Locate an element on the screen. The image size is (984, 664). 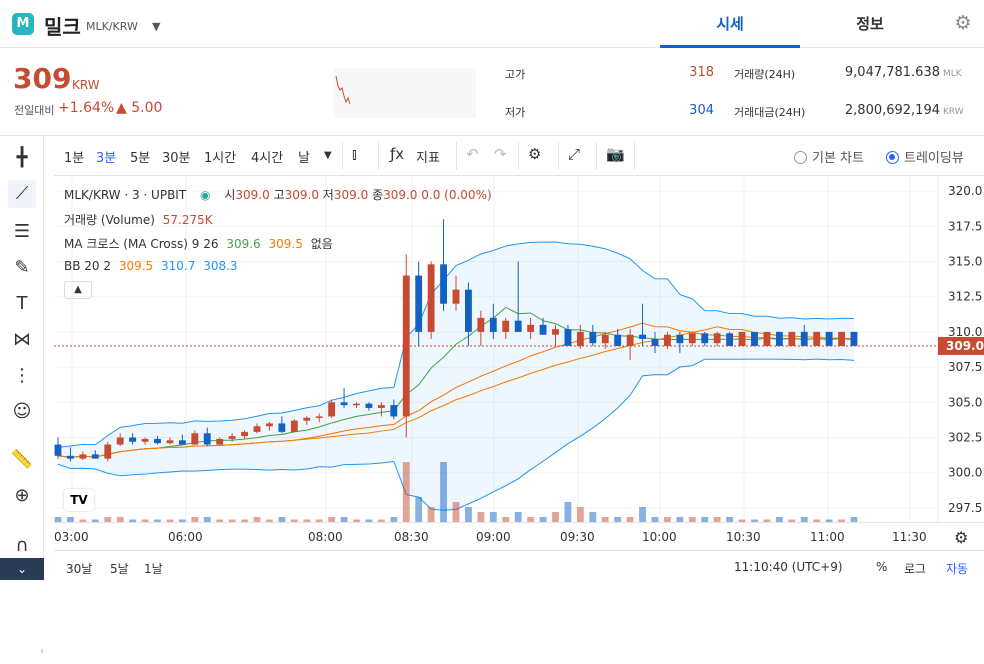
fullscreen-icon: ⤢ is located at coordinates (574, 154).